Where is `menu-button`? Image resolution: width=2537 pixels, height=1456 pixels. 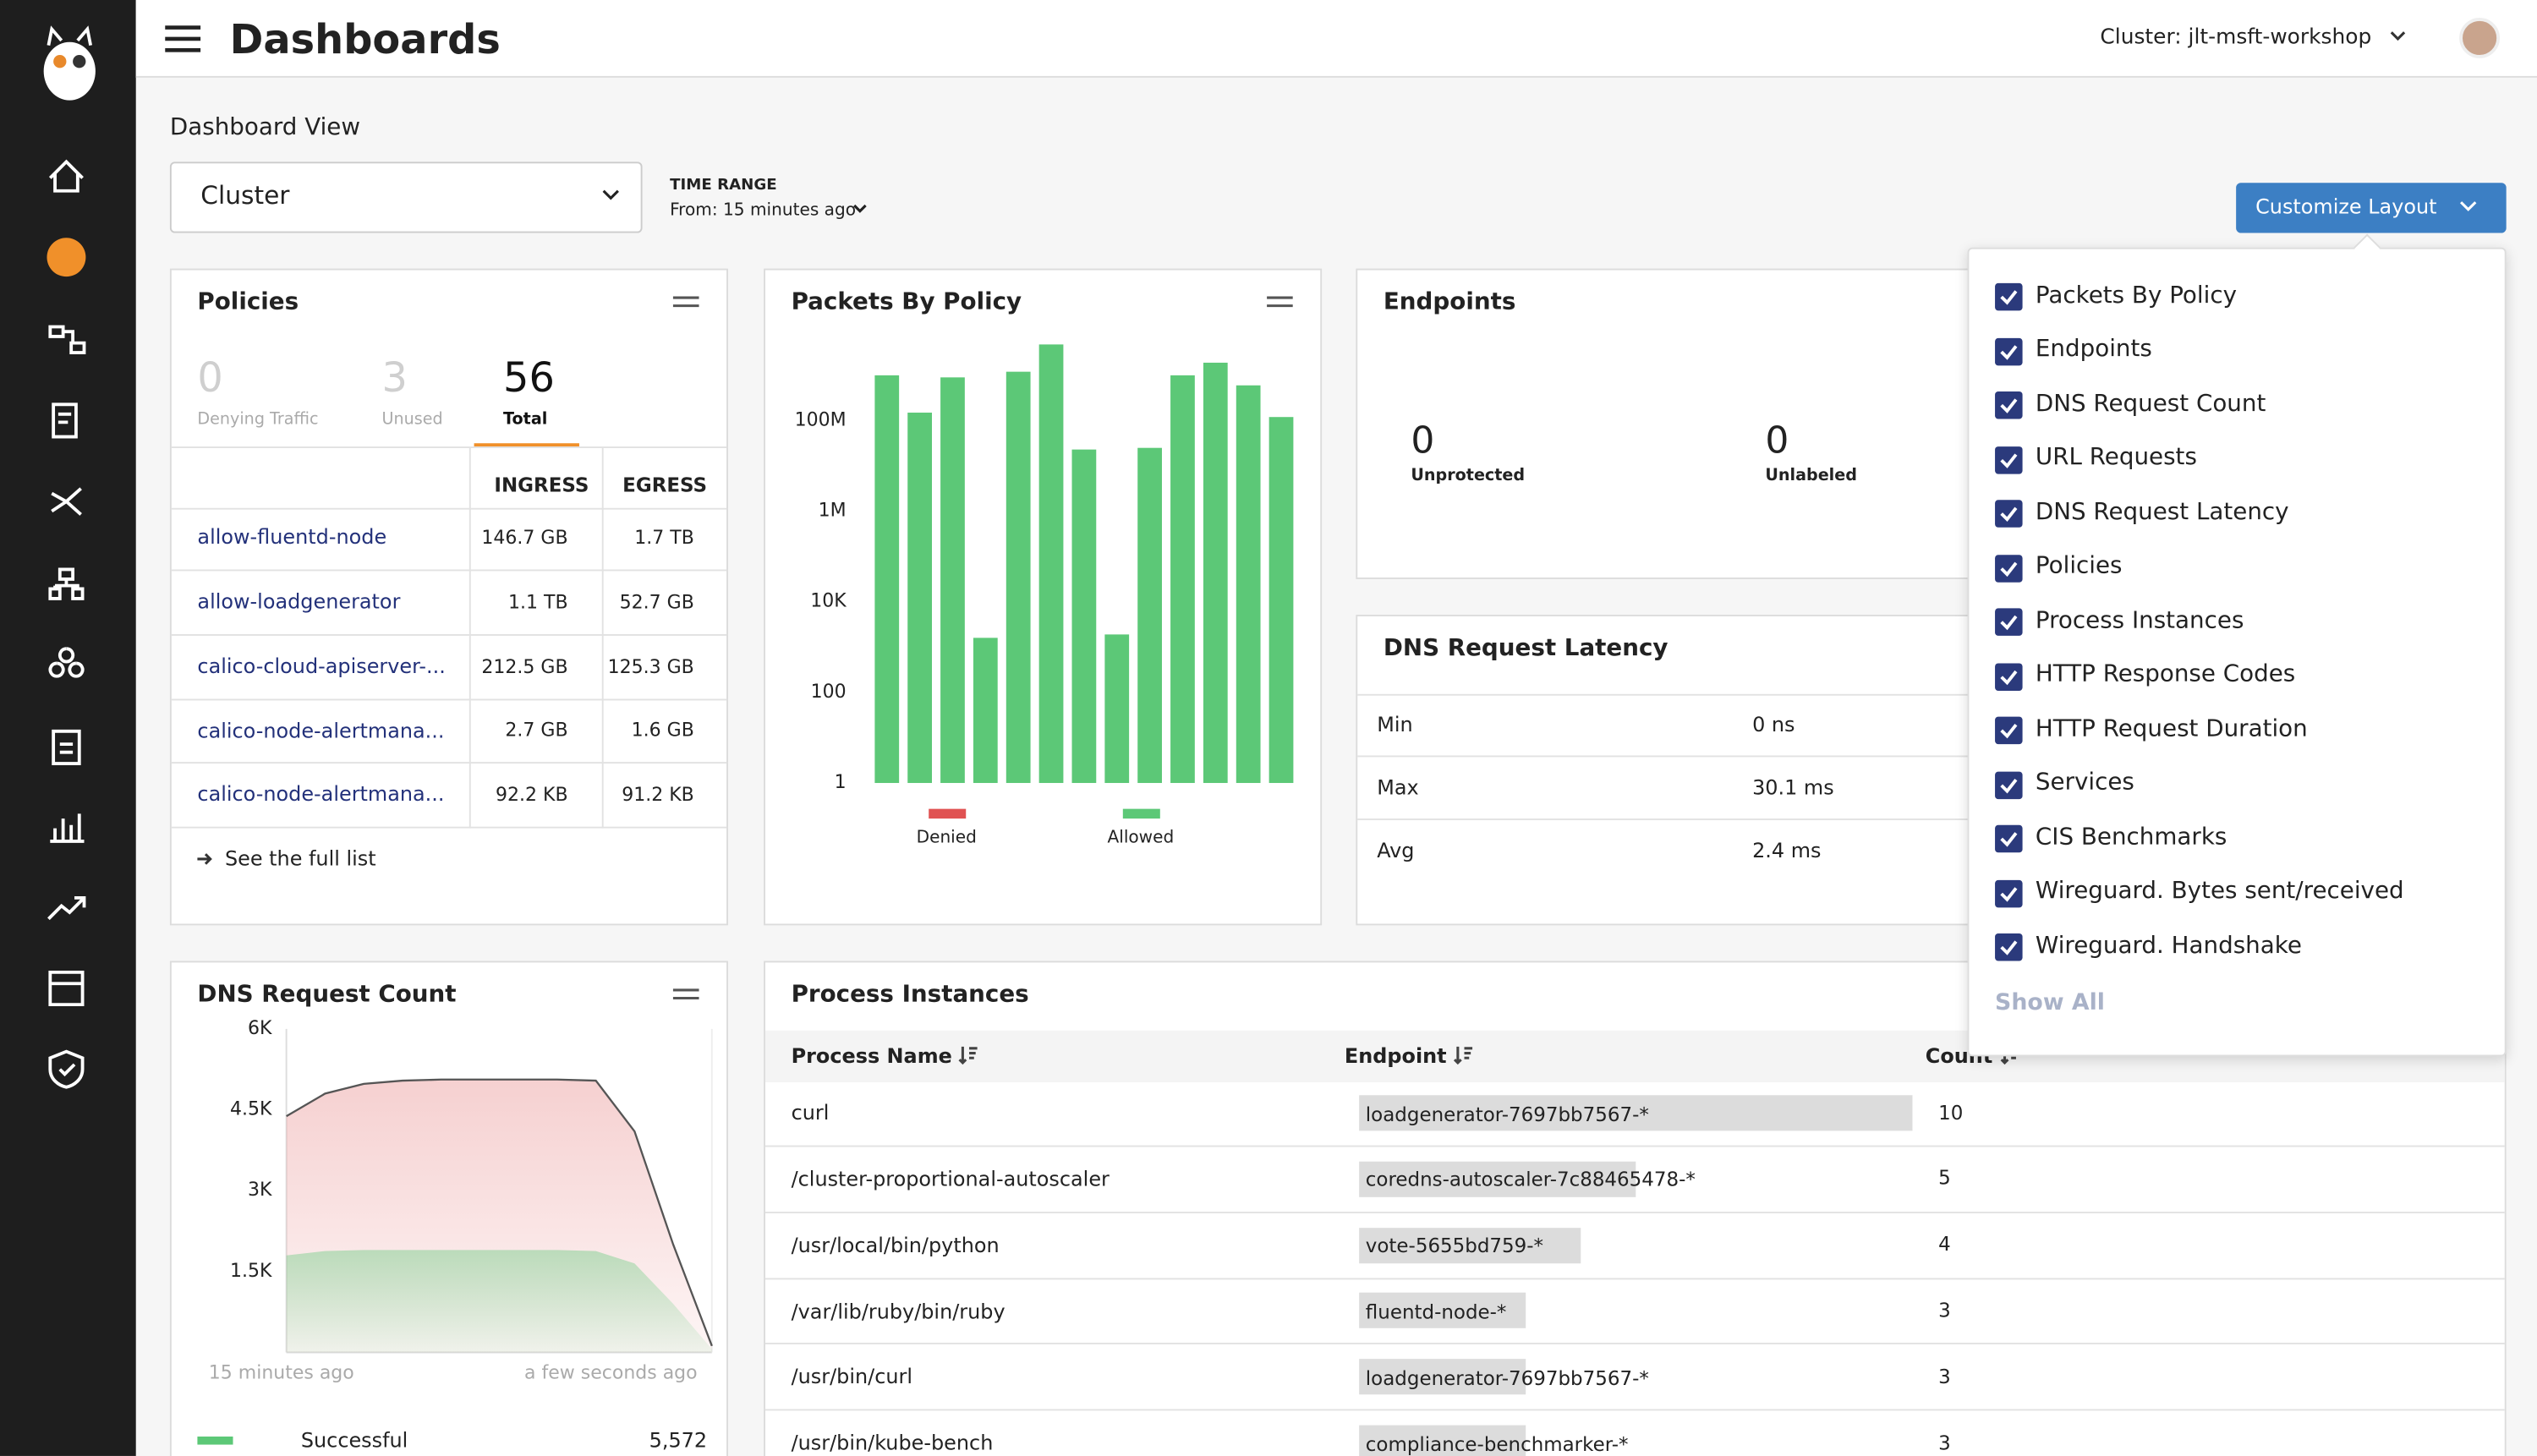
menu-button is located at coordinates (183, 39).